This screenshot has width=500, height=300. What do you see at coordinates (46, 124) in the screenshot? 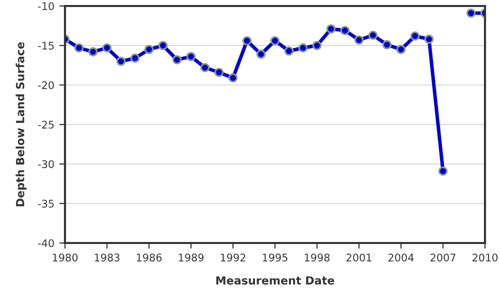
I see `y-tick-label: -25` at bounding box center [46, 124].